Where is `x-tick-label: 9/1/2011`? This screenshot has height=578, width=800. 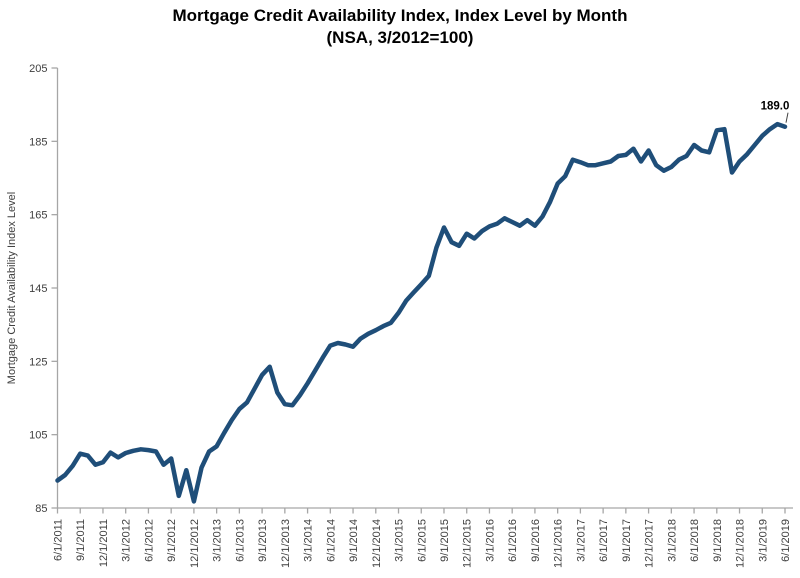
x-tick-label: 9/1/2011 is located at coordinates (81, 540).